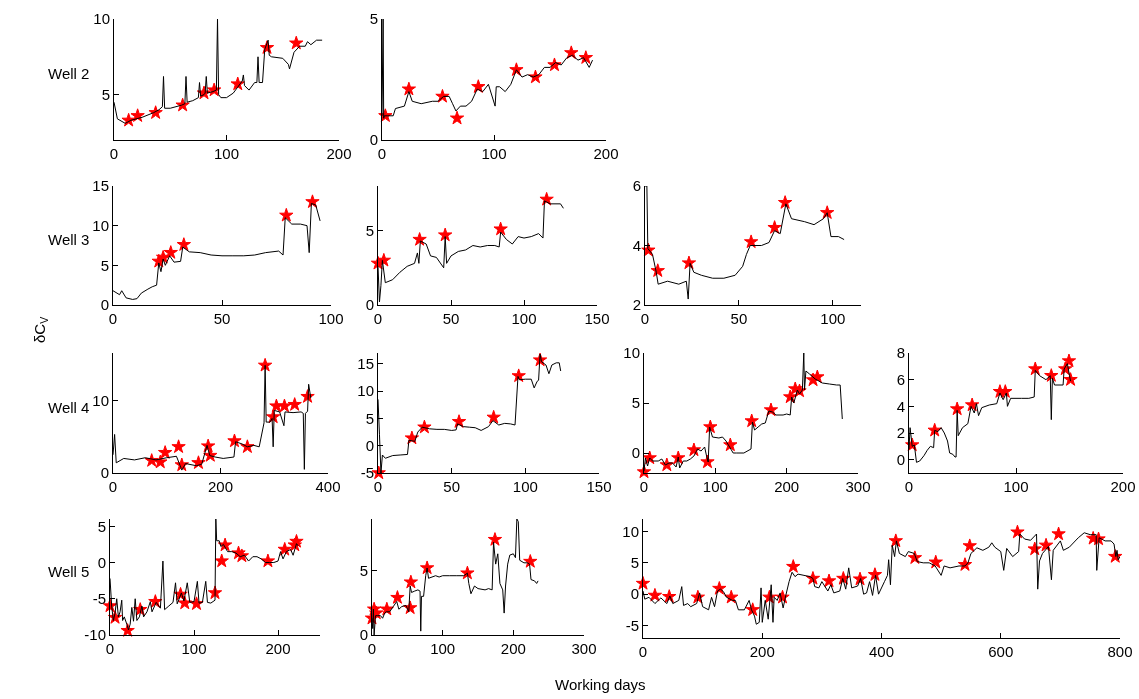 This screenshot has width=1139, height=699. What do you see at coordinates (69, 571) in the screenshot?
I see `text: Well 5` at bounding box center [69, 571].